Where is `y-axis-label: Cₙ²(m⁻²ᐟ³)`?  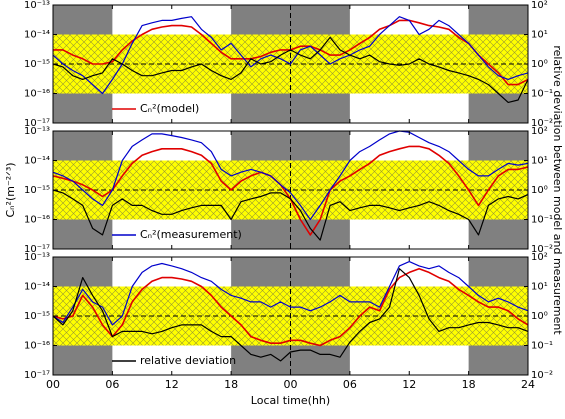 y-axis-label: Cₙ²(m⁻²ᐟ³) is located at coordinates (10, 189).